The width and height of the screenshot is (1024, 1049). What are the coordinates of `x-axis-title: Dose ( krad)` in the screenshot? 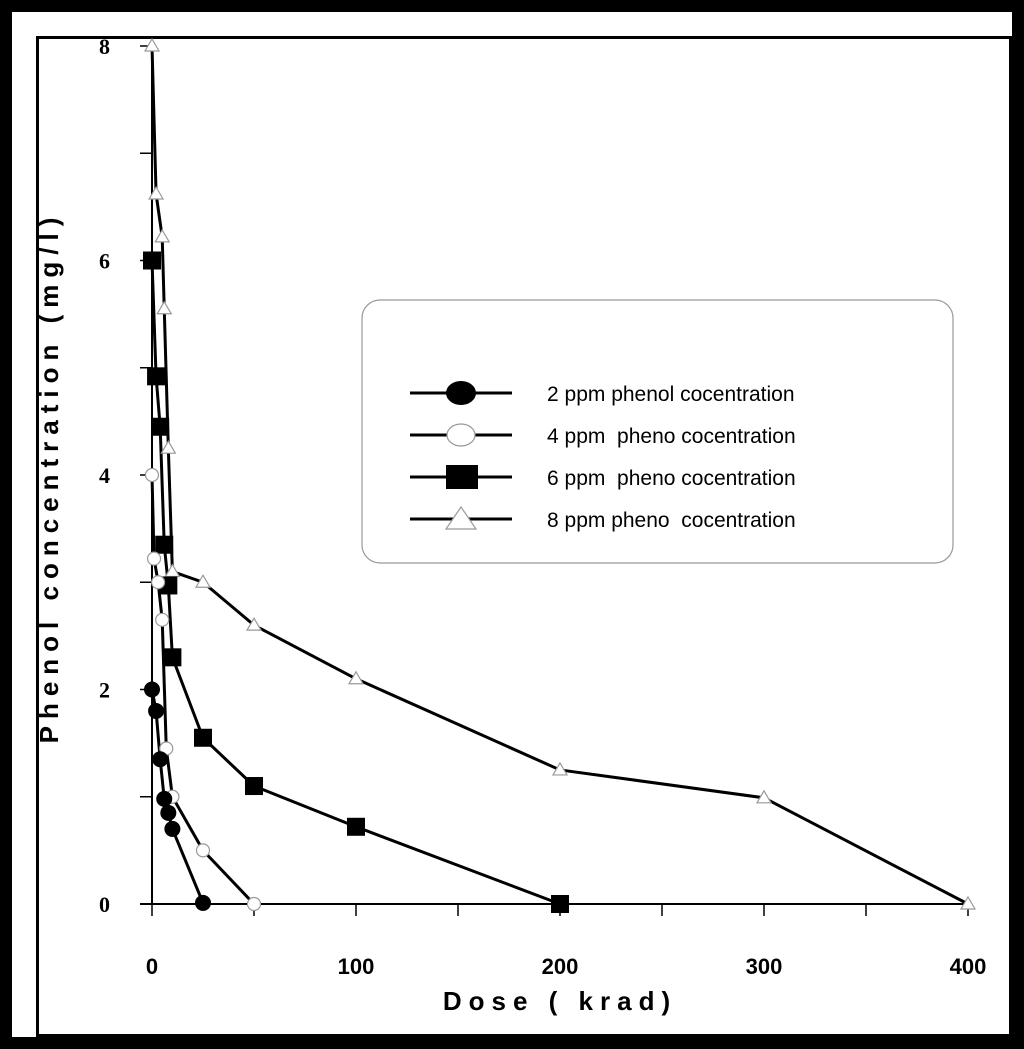 It's located at (560, 1001).